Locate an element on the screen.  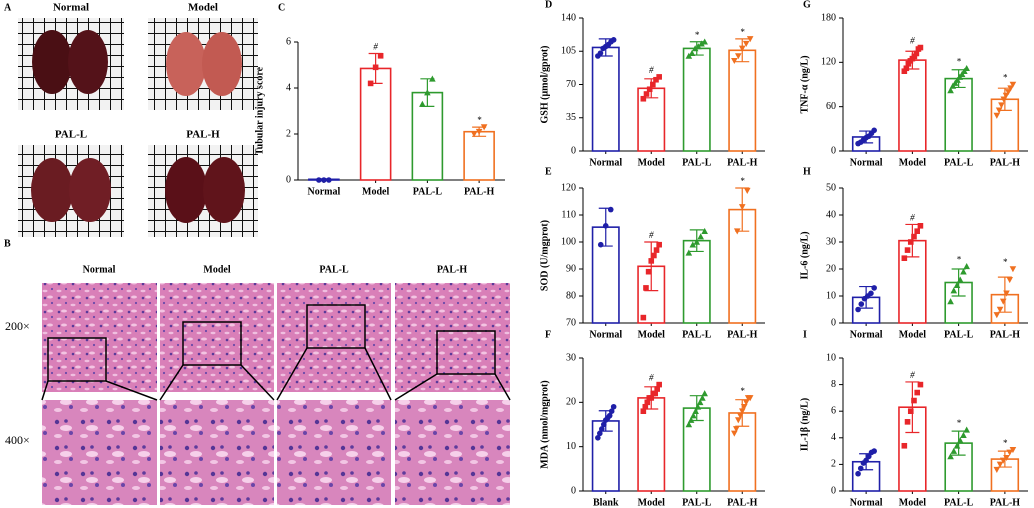
panel-letter: C is located at coordinates (281, 7).